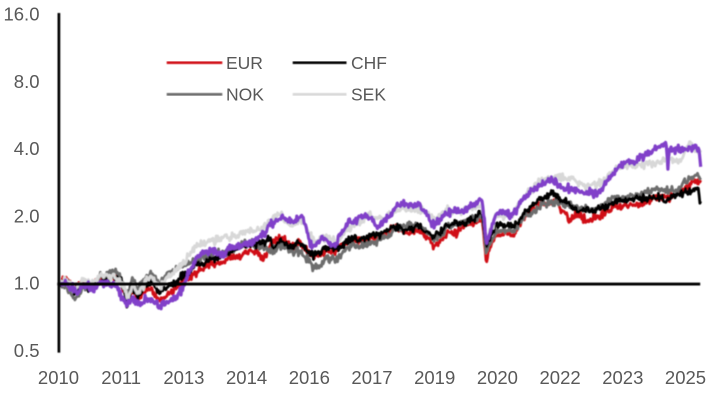 The image size is (717, 401). What do you see at coordinates (622, 377) in the screenshot?
I see `svg-text: 2023` at bounding box center [622, 377].